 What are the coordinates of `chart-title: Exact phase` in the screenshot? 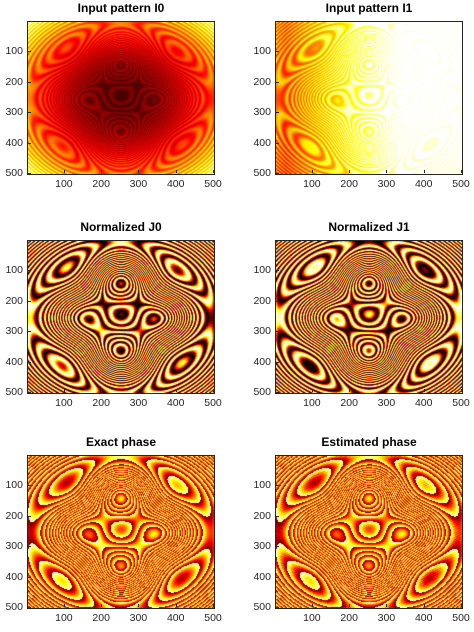 It's located at (121, 442).